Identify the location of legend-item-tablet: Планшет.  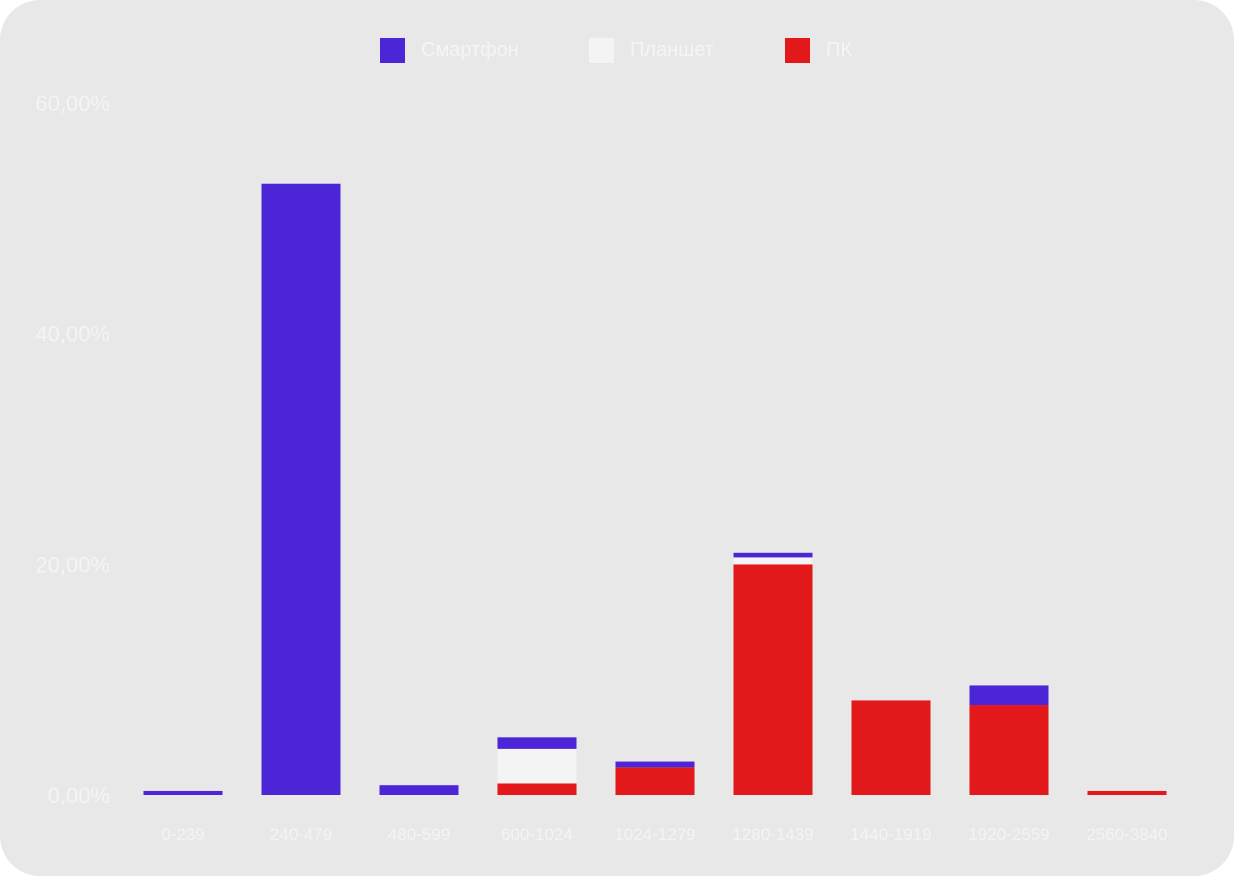
(651, 50).